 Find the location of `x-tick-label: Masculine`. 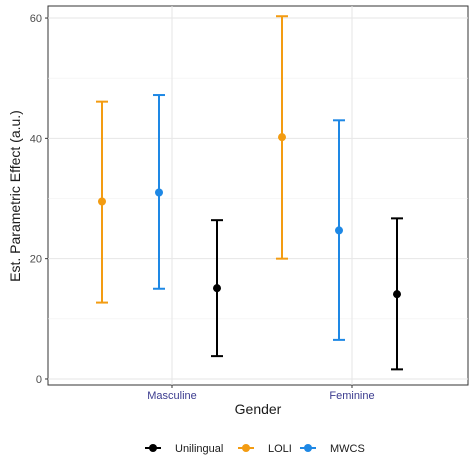

x-tick-label: Masculine is located at coordinates (172, 396).